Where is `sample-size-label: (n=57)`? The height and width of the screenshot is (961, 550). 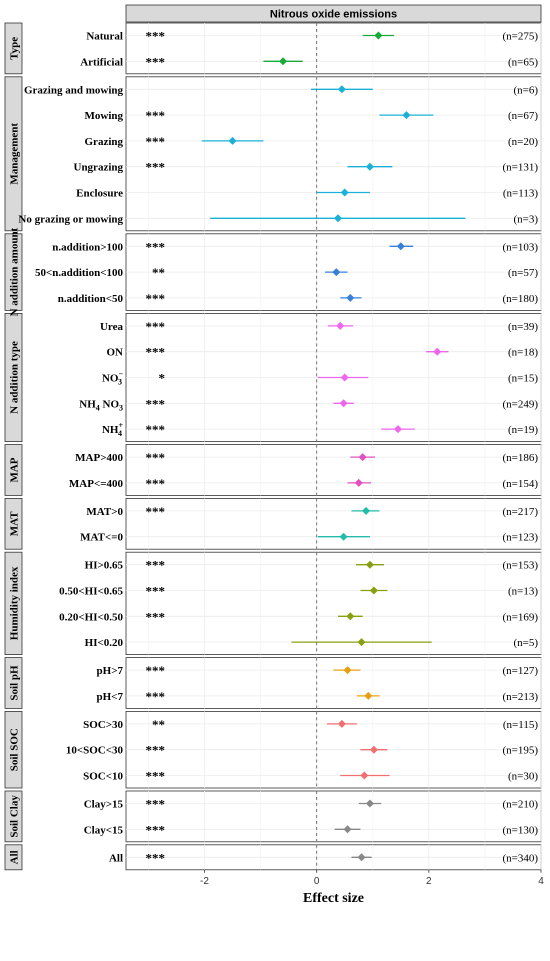 sample-size-label: (n=57) is located at coordinates (523, 273).